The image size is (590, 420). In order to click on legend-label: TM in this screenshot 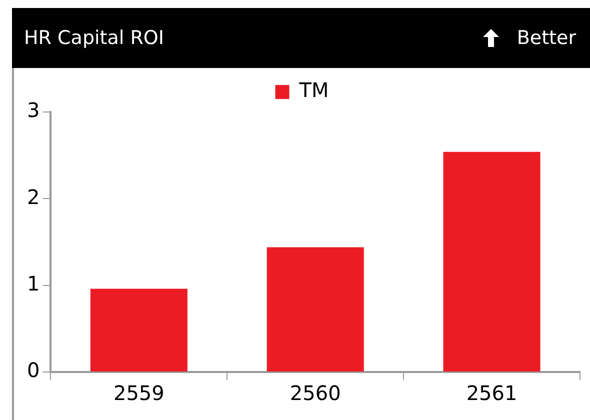, I will do `click(313, 90)`.